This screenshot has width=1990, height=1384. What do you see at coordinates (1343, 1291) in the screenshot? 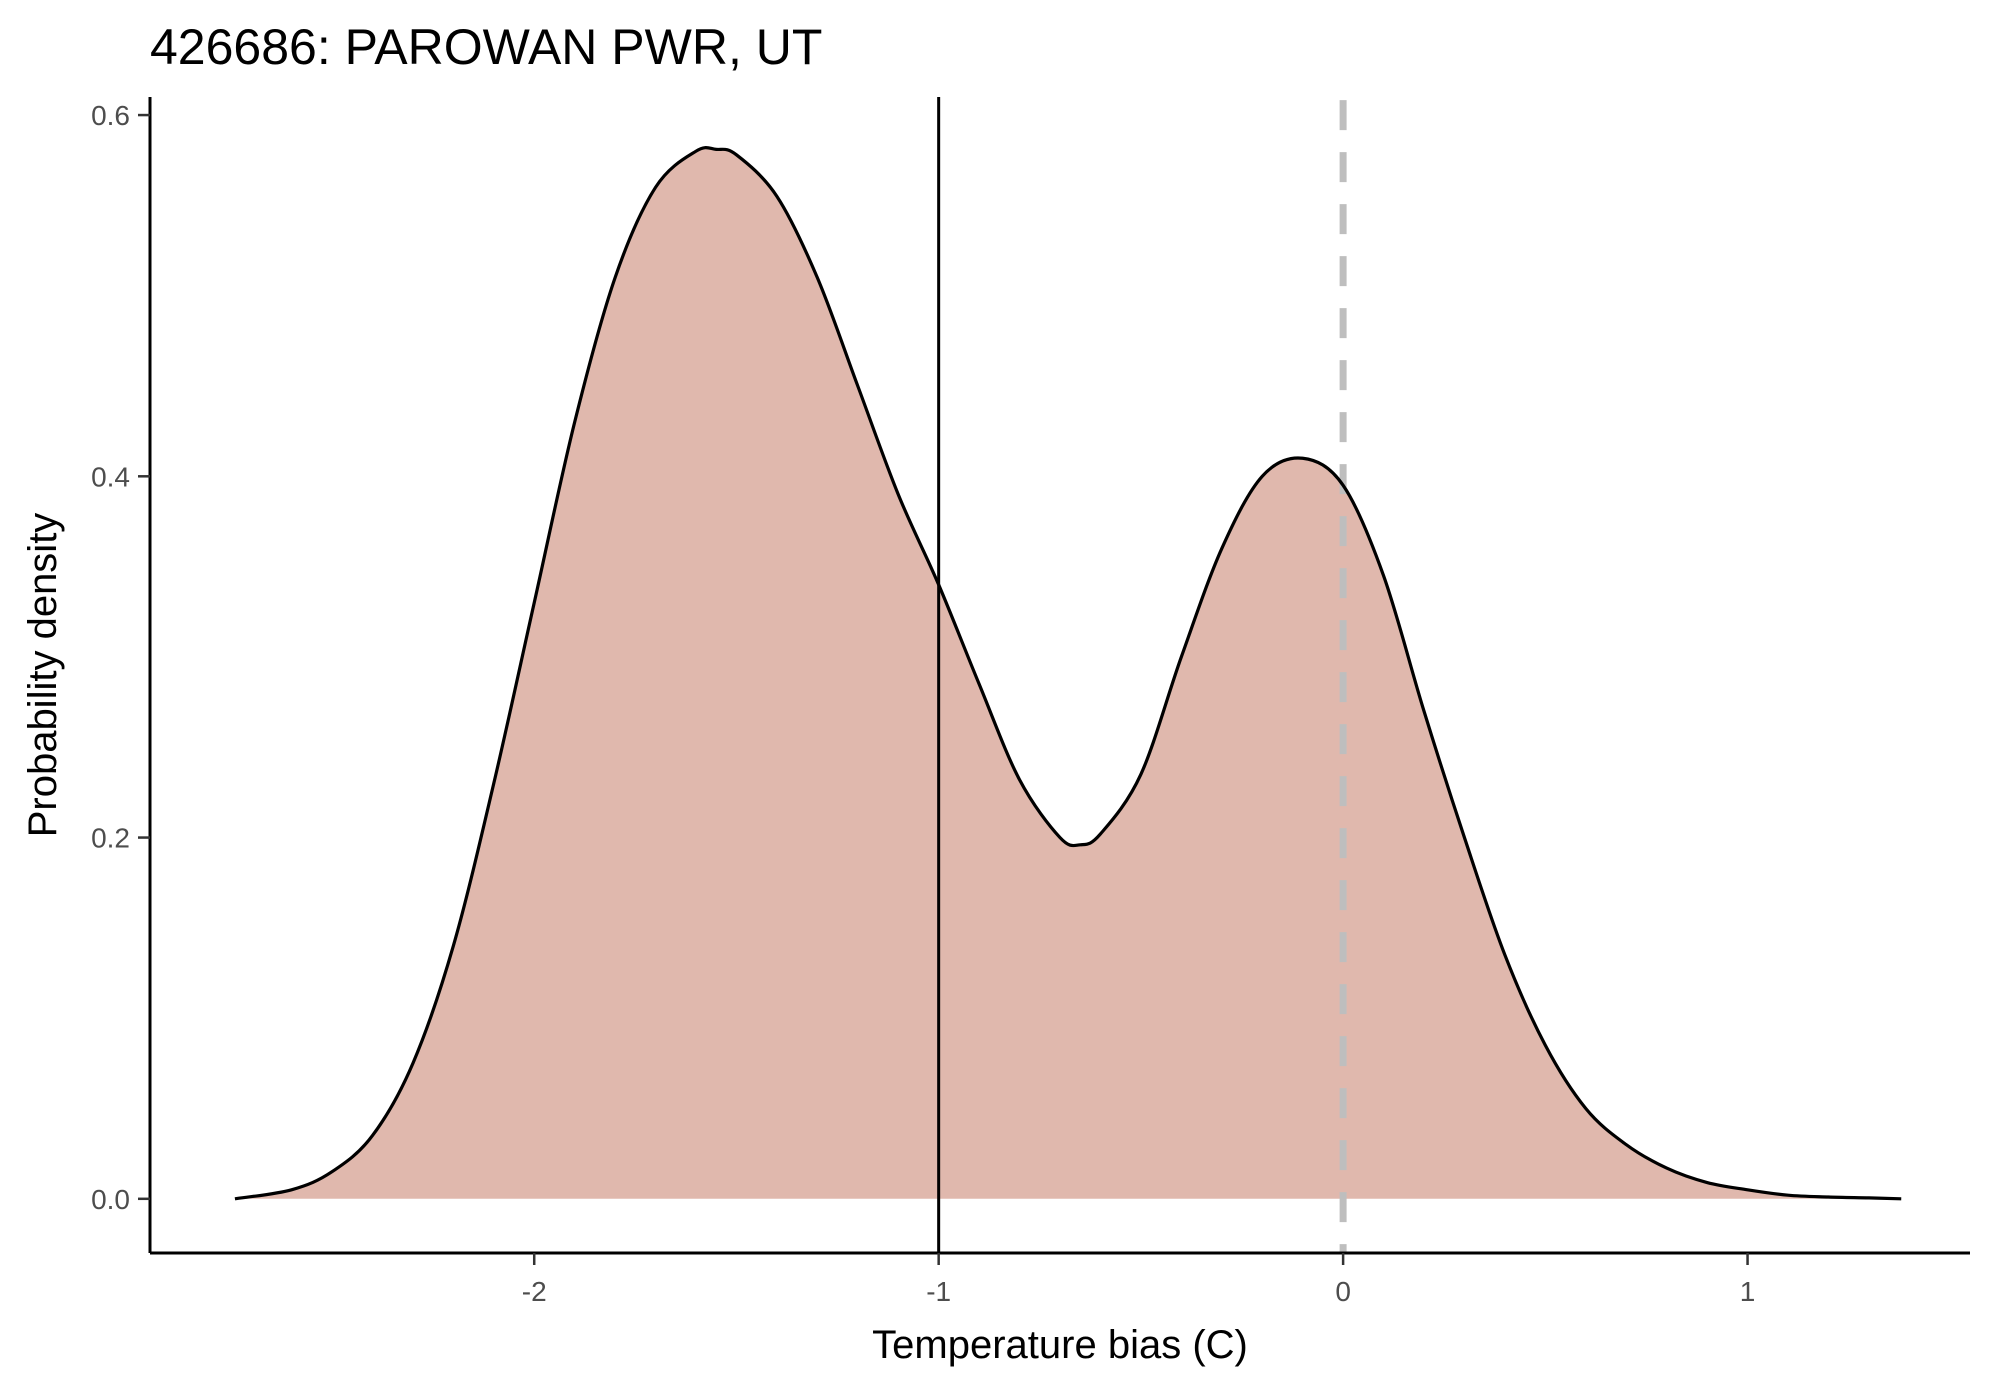
I see `x-tick-label: 0` at bounding box center [1343, 1291].